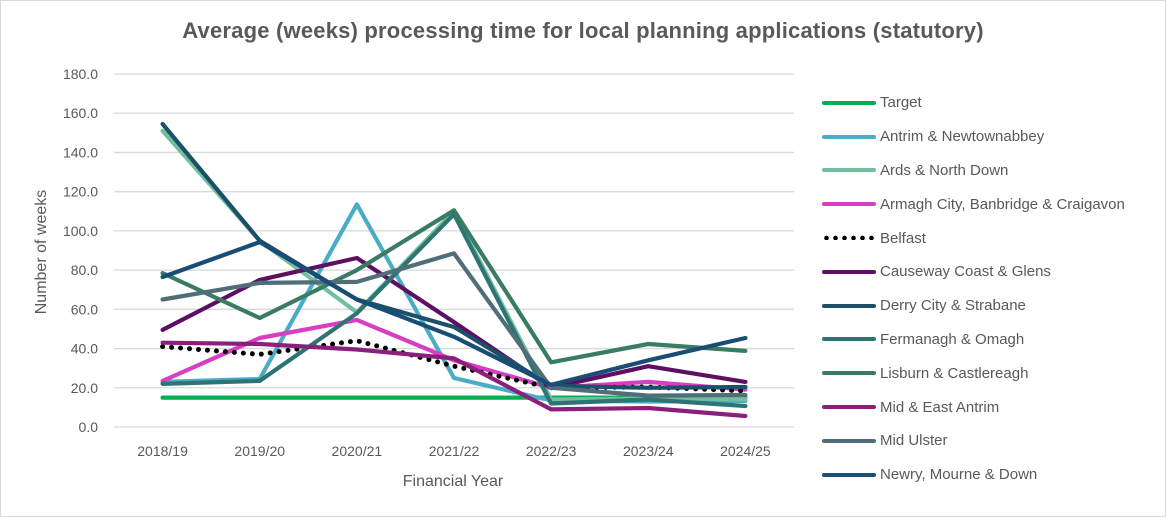  I want to click on x-tick-label: 2020/21, so click(357, 451).